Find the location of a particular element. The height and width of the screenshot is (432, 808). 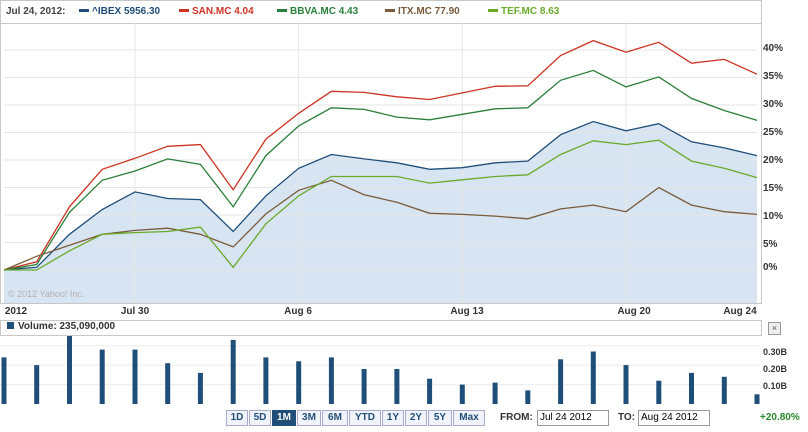

legend-date: Jul 24, 2012: is located at coordinates (36, 11).